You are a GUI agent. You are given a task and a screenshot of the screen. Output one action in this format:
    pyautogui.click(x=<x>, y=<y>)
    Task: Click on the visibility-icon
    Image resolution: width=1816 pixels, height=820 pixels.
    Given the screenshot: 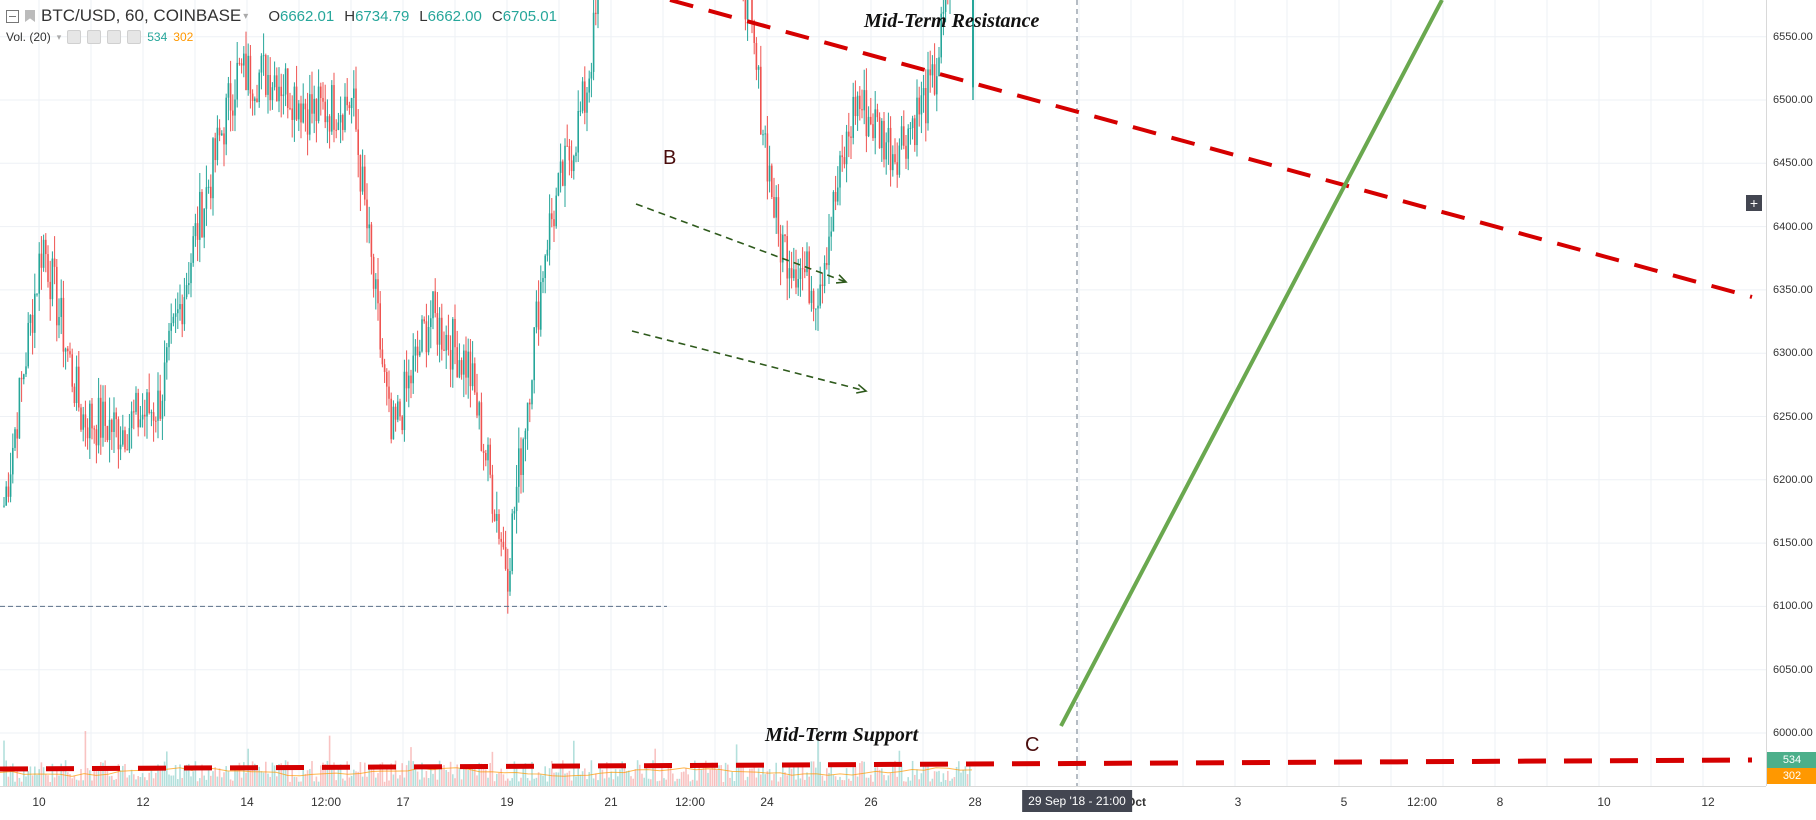 What is the action you would take?
    pyautogui.click(x=74, y=37)
    